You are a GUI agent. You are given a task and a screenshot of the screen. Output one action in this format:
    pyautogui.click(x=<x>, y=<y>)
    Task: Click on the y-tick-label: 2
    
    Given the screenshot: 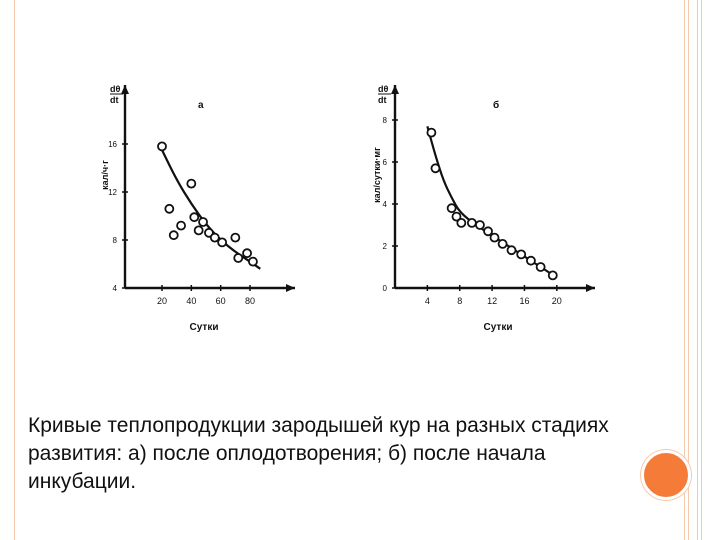 What is the action you would take?
    pyautogui.click(x=385, y=246)
    